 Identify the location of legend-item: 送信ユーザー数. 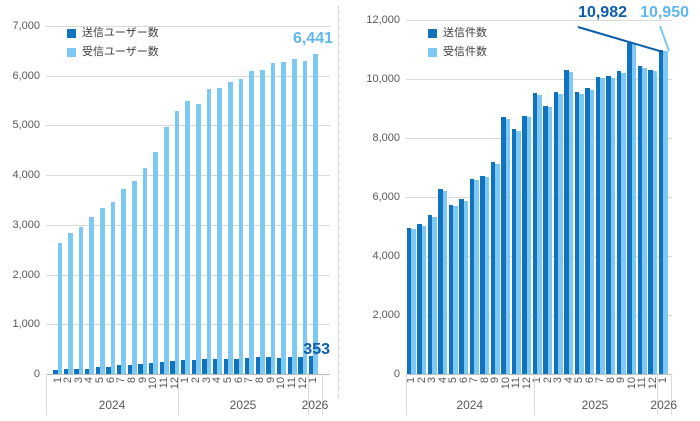
(113, 33).